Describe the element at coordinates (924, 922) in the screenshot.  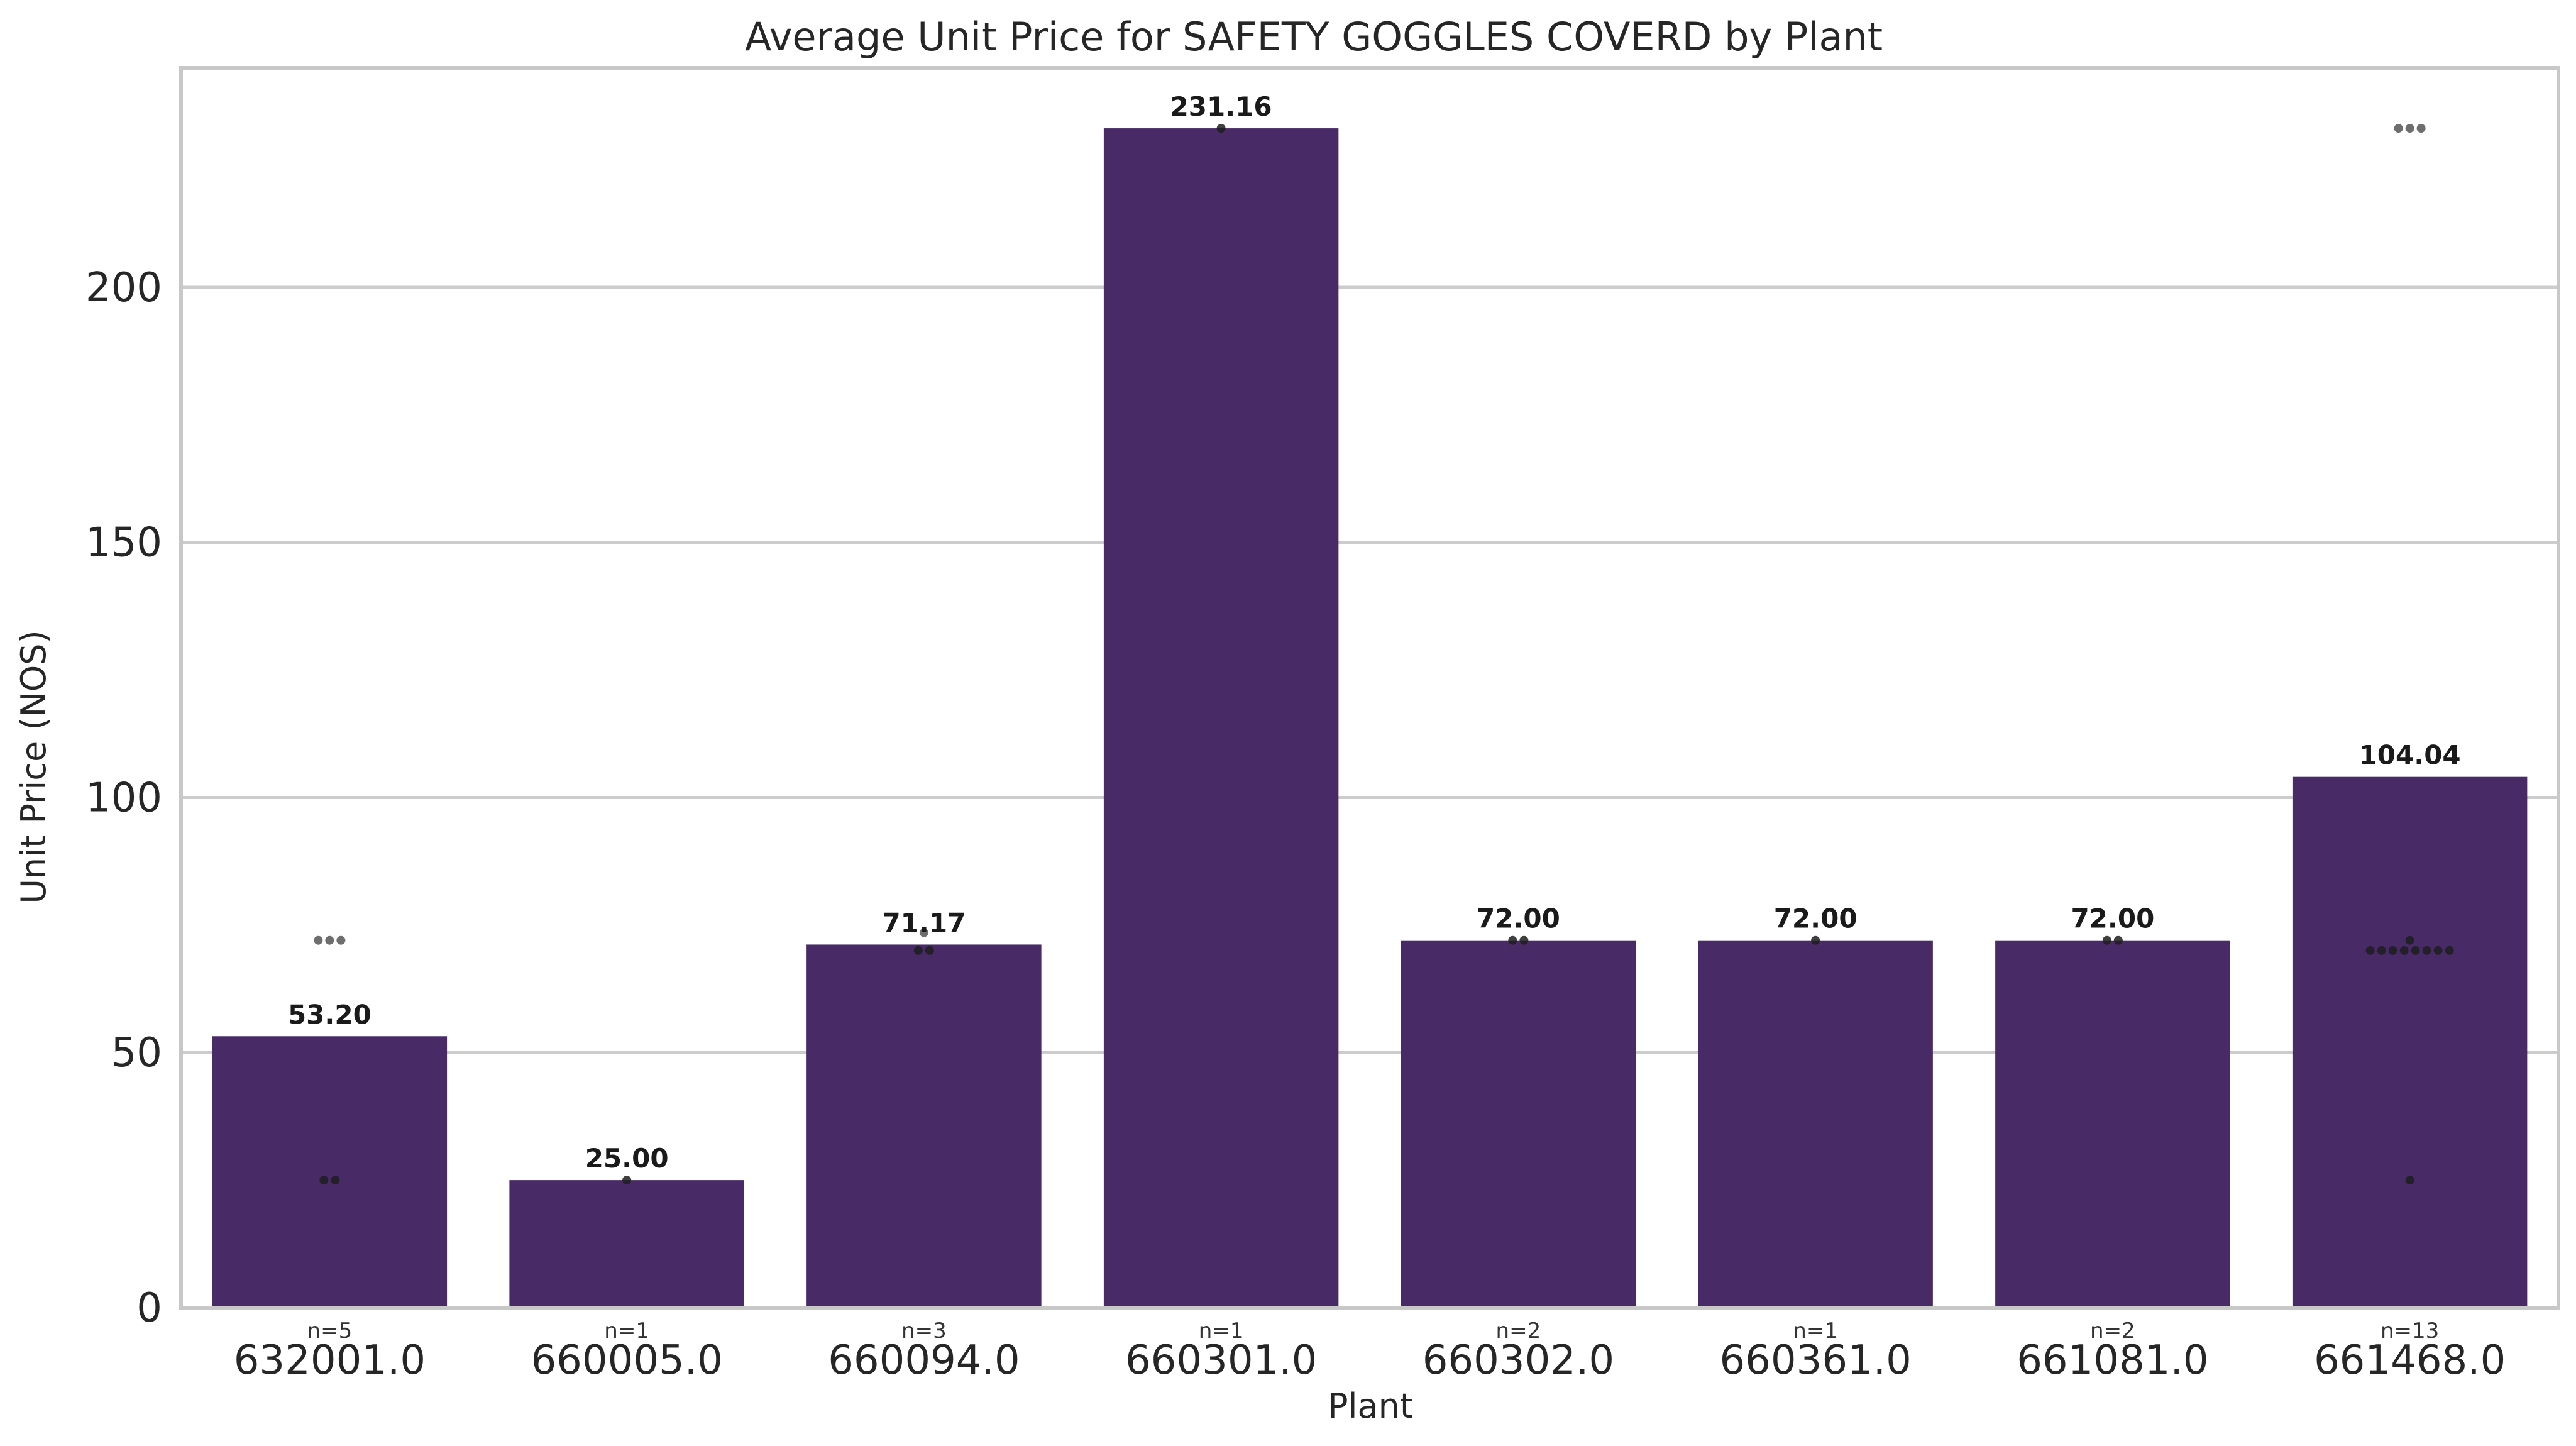
I see `bar-value-label: 71.17` at that location.